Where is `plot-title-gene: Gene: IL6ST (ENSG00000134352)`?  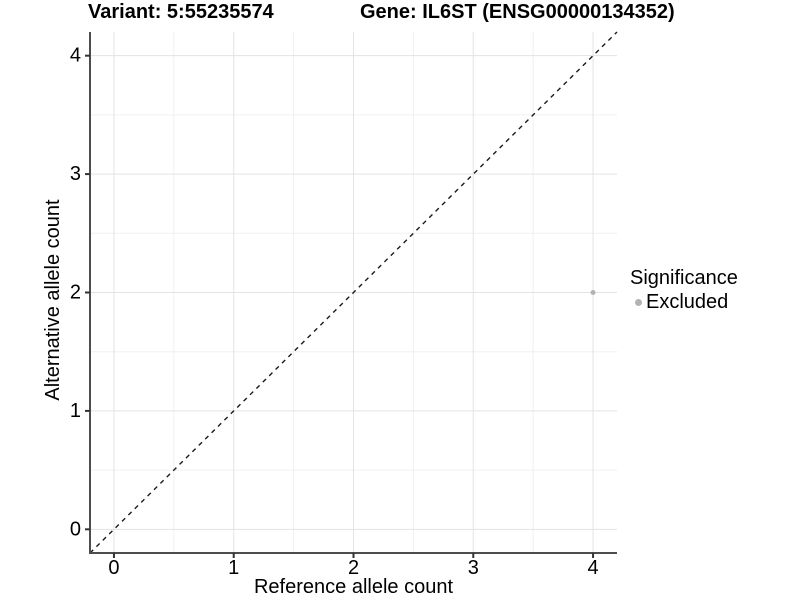
plot-title-gene: Gene: IL6ST (ENSG00000134352) is located at coordinates (517, 12).